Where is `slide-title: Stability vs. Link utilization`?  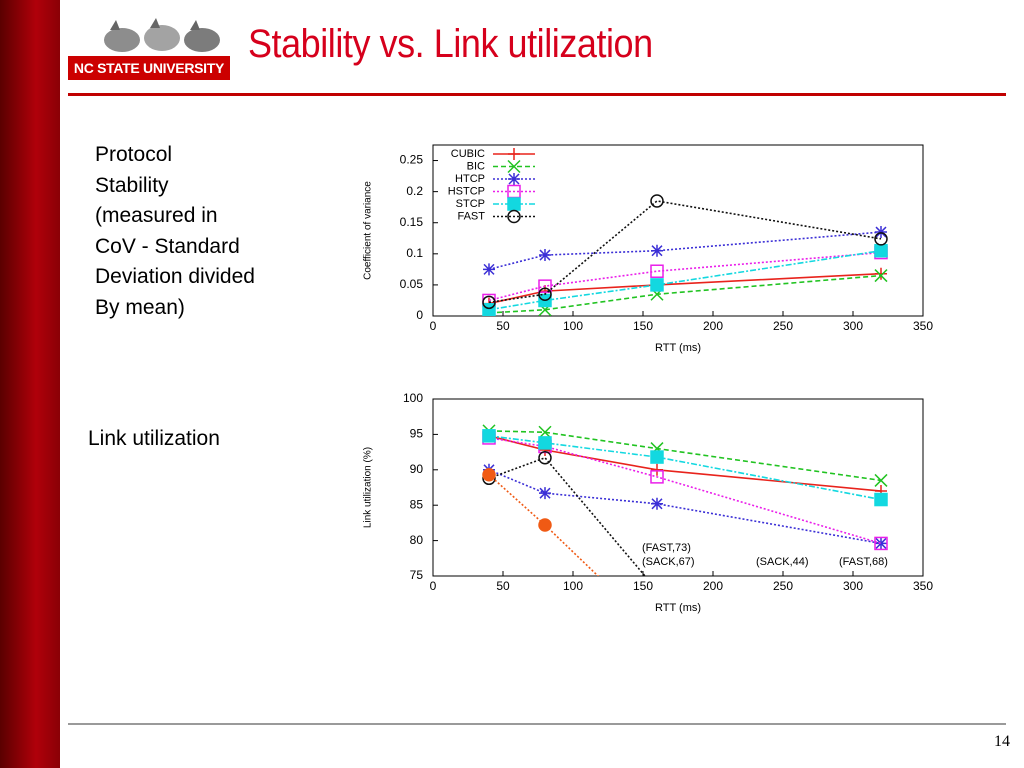 slide-title: Stability vs. Link utilization is located at coordinates (450, 44).